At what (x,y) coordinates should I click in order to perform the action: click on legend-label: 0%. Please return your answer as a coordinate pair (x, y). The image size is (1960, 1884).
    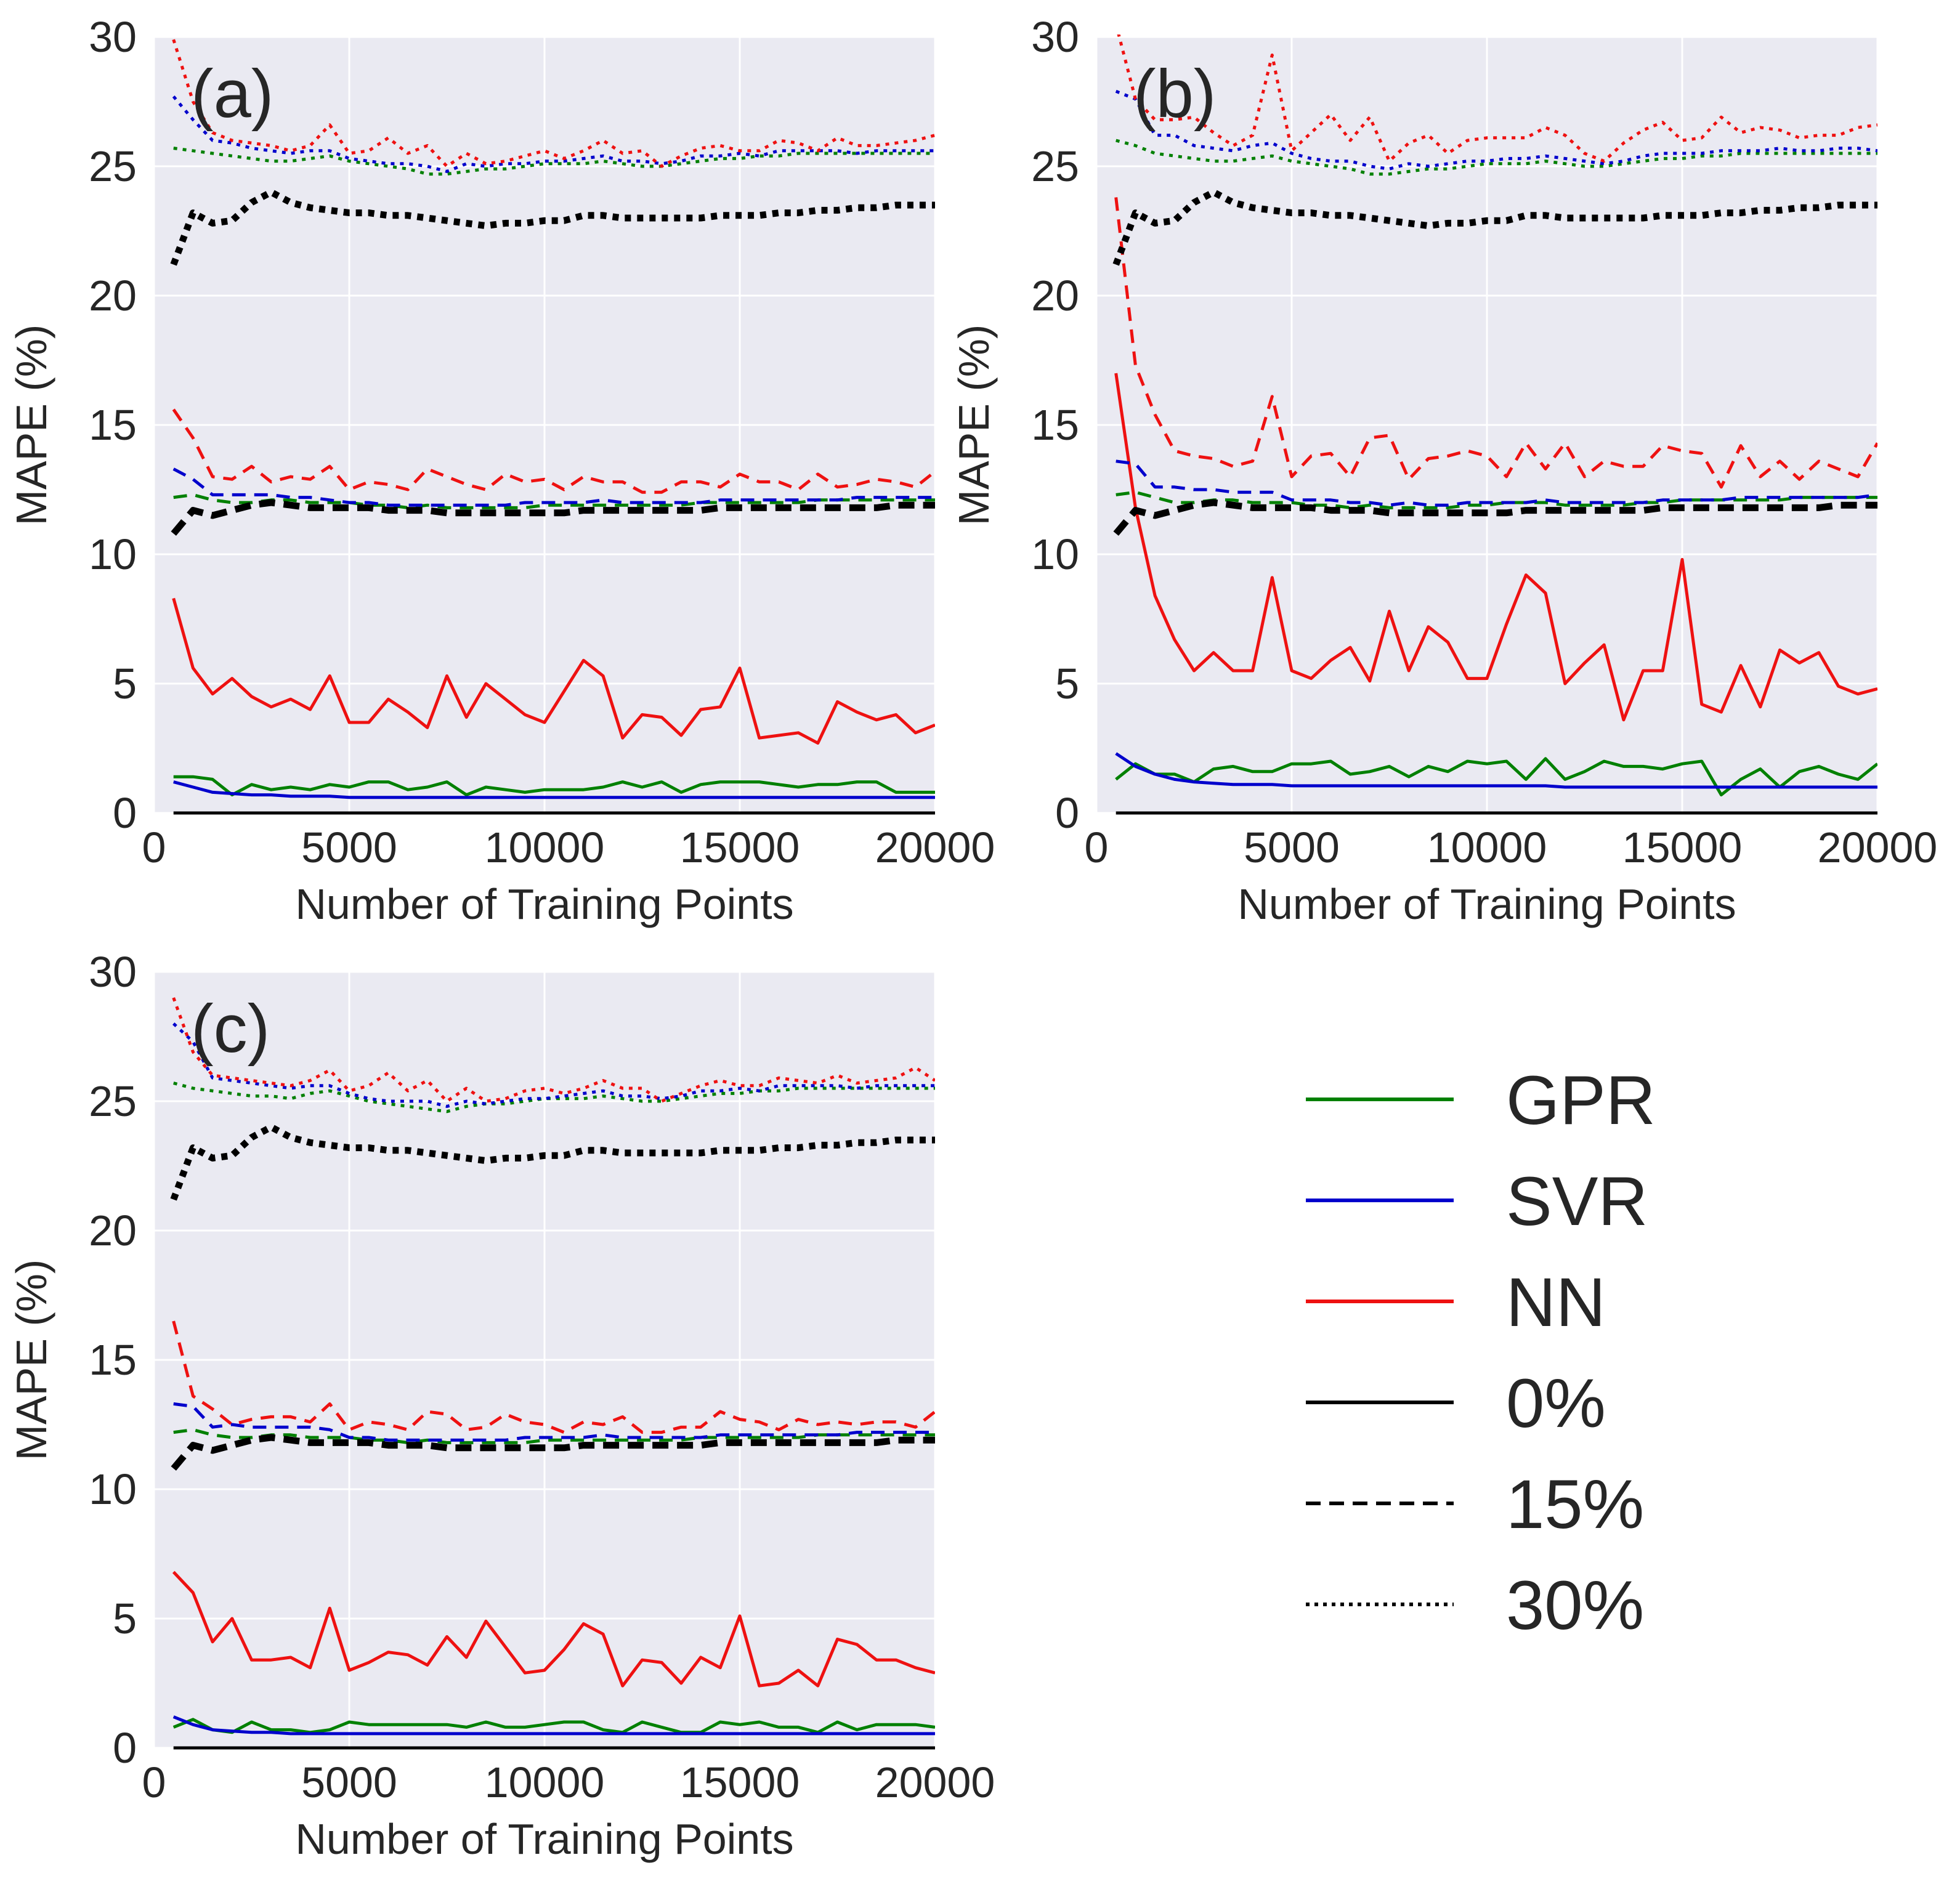
    Looking at the image, I should click on (1556, 1403).